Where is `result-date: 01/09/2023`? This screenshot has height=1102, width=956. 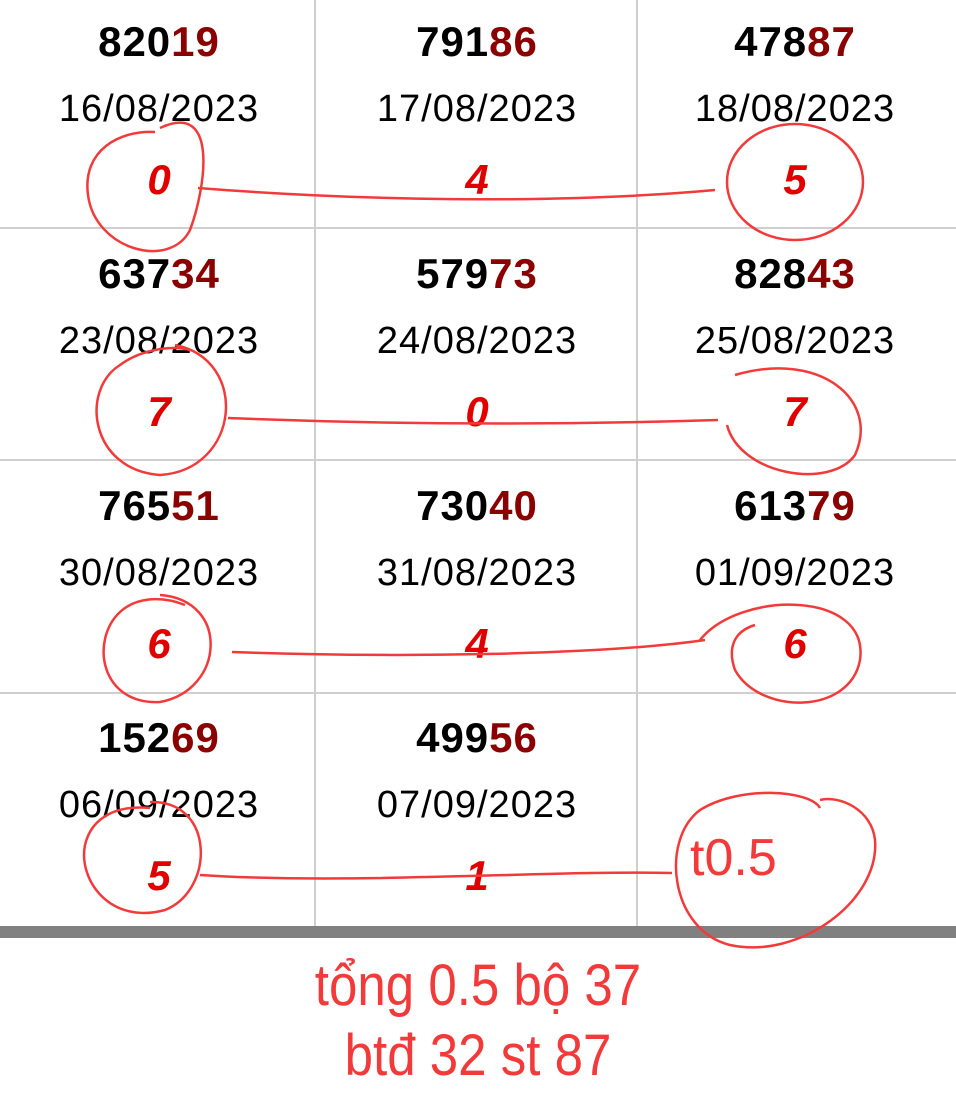
result-date: 01/09/2023 is located at coordinates (795, 573).